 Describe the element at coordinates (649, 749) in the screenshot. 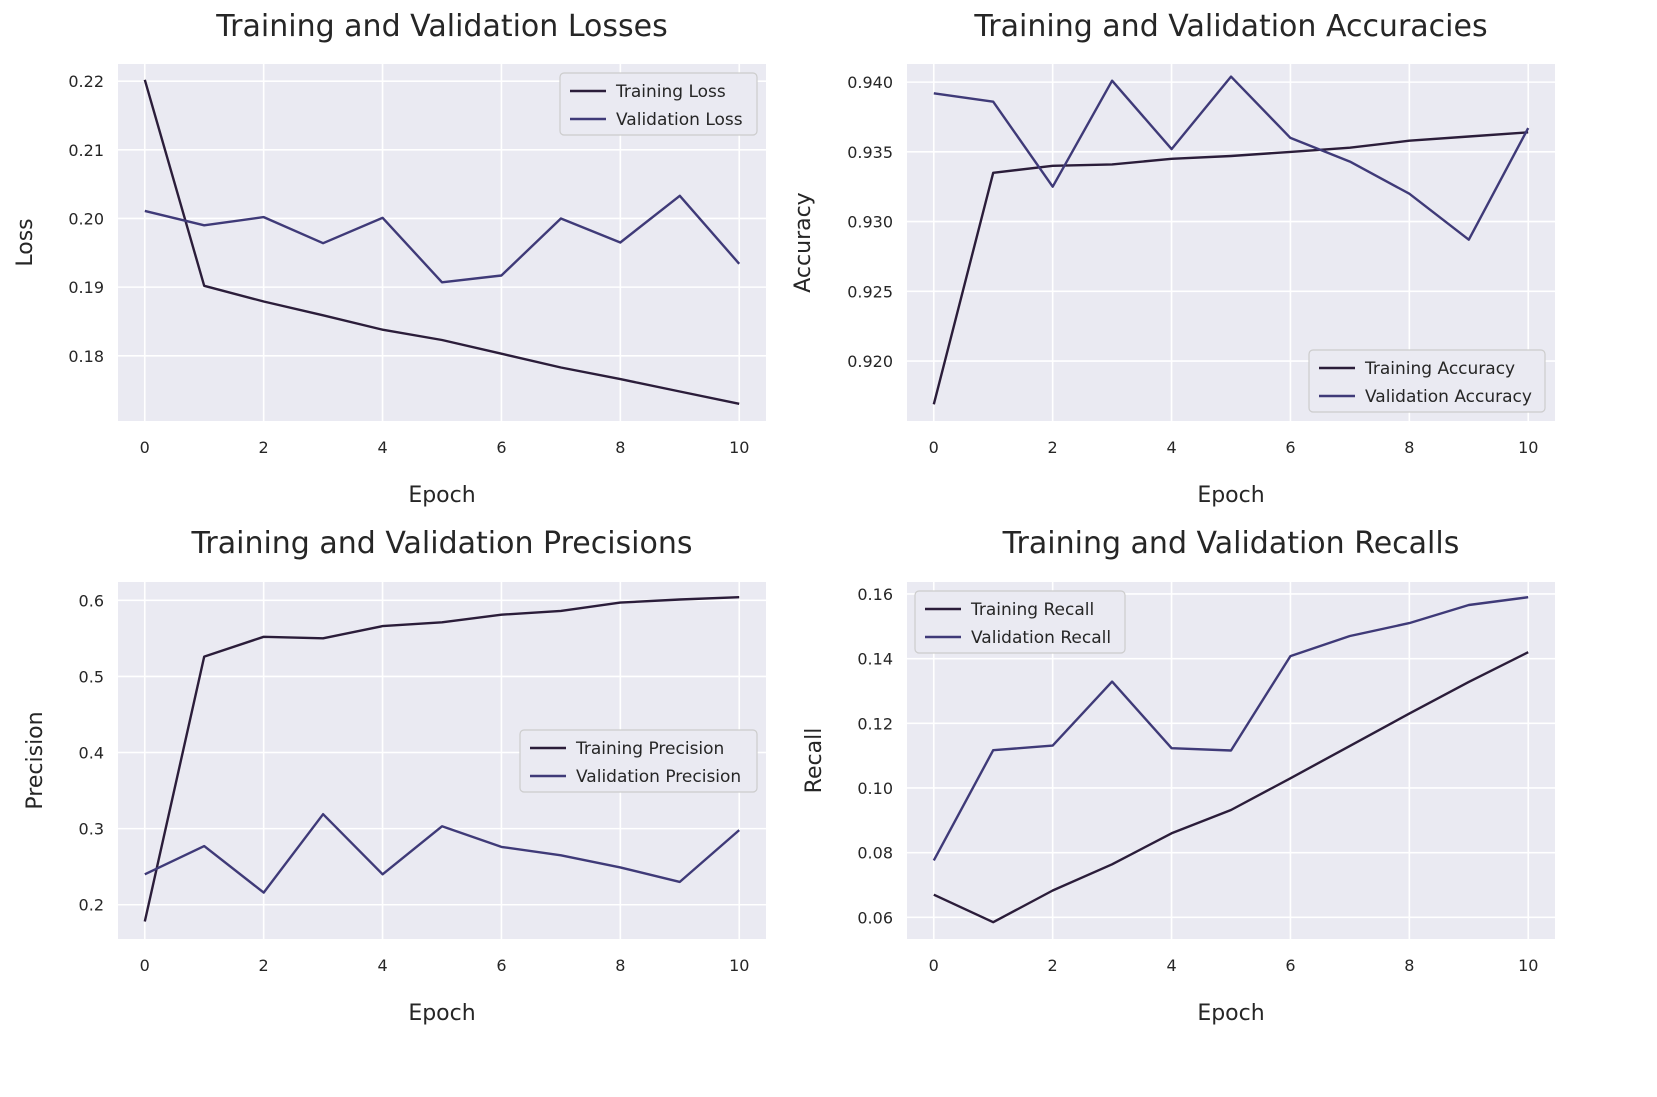

I see `legend-label: Training Precision` at that location.